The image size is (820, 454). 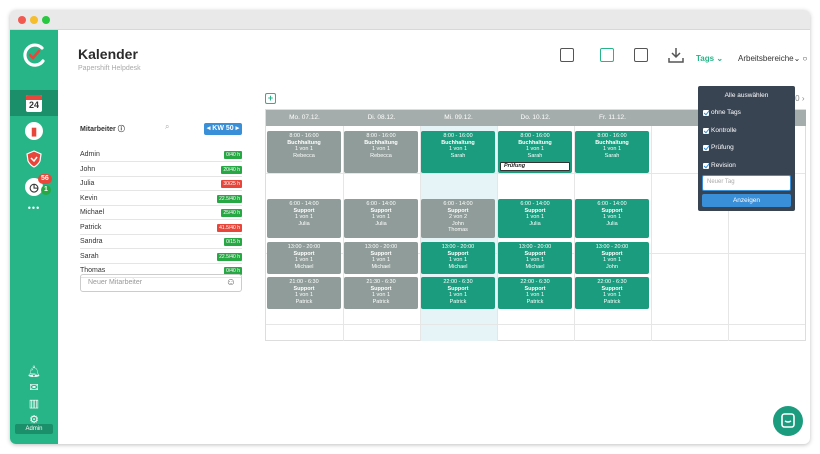 I want to click on employee-row: Patrick 41.5/40 h, so click(x=161, y=228).